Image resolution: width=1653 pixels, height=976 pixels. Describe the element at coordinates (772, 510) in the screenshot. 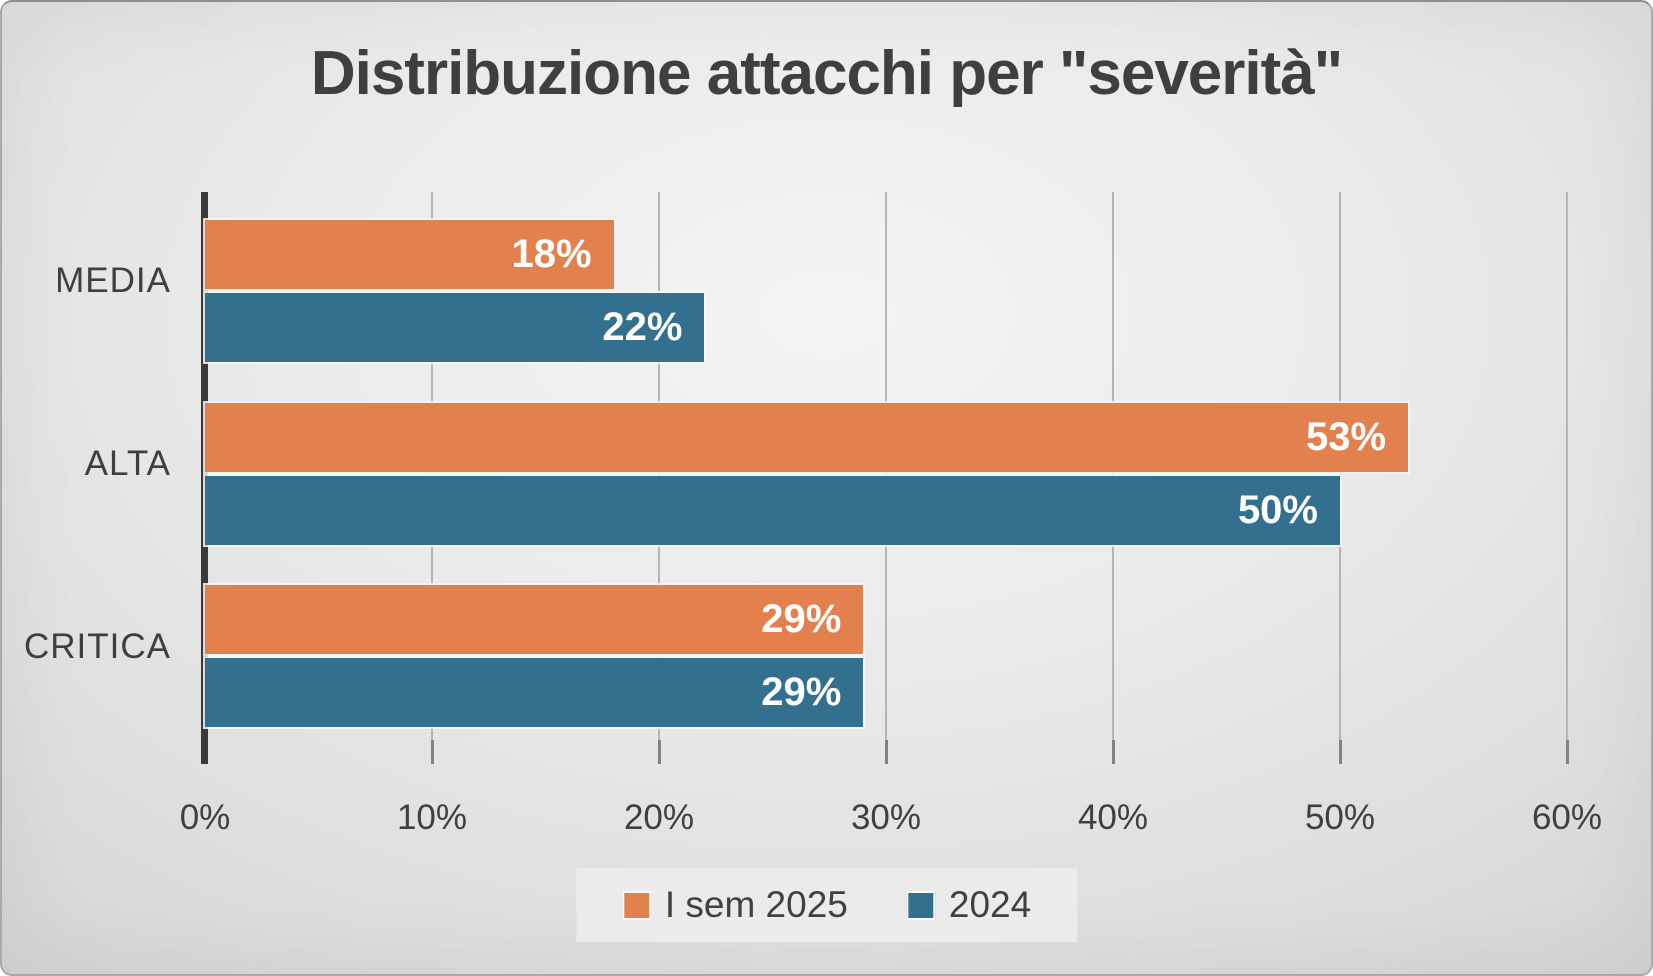

I see `bar-2024-alta: 50%` at that location.